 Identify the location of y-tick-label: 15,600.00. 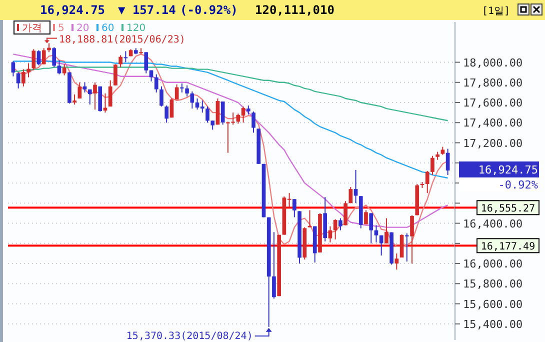
(493, 304).